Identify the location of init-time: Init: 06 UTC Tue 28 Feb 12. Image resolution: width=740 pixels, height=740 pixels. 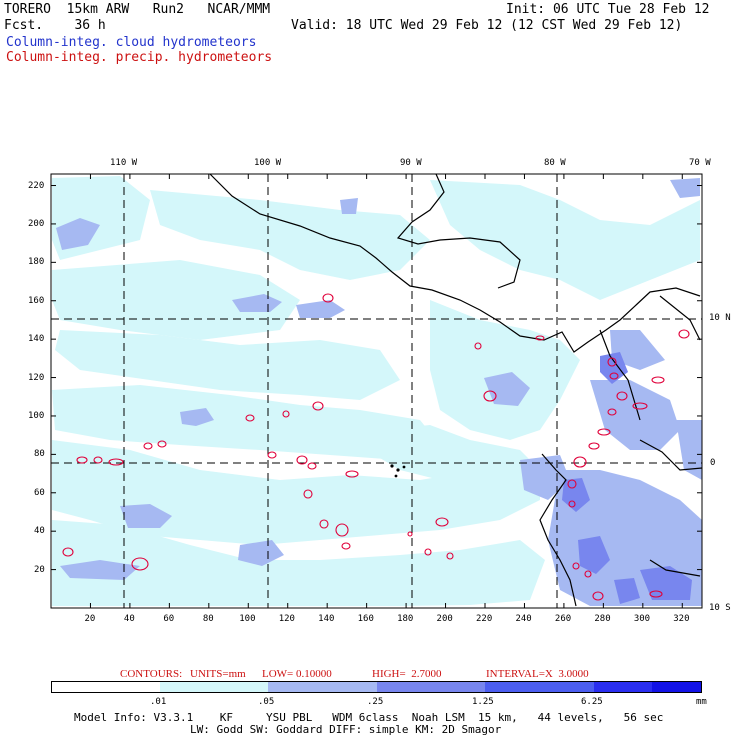
(608, 9).